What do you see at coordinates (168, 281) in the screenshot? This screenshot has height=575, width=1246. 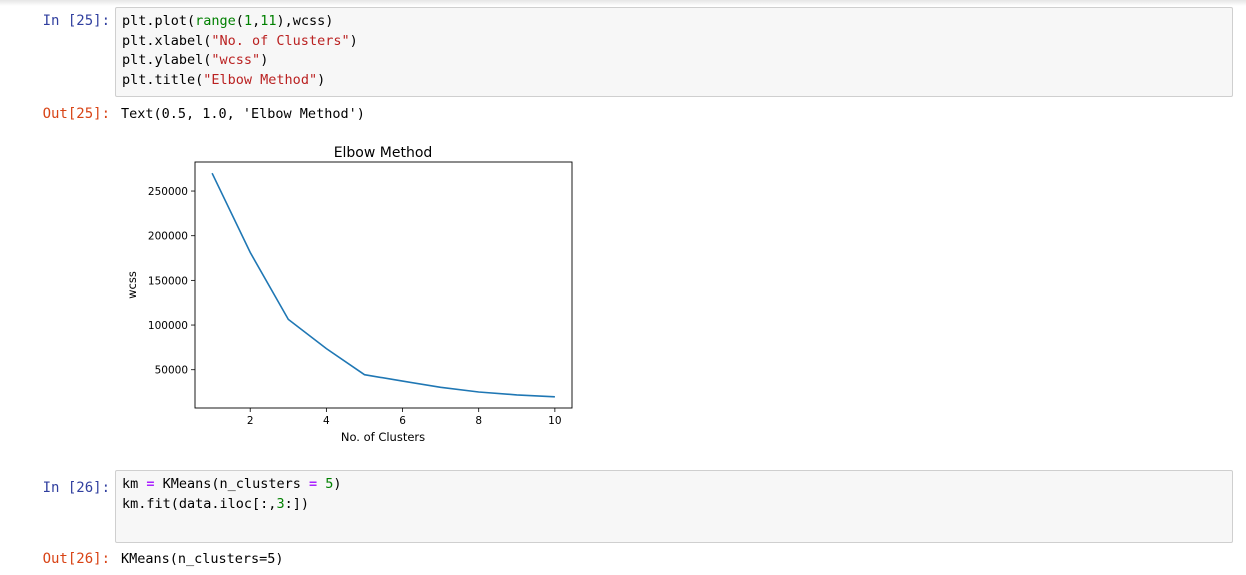 I see `y-tick-label: 150000` at bounding box center [168, 281].